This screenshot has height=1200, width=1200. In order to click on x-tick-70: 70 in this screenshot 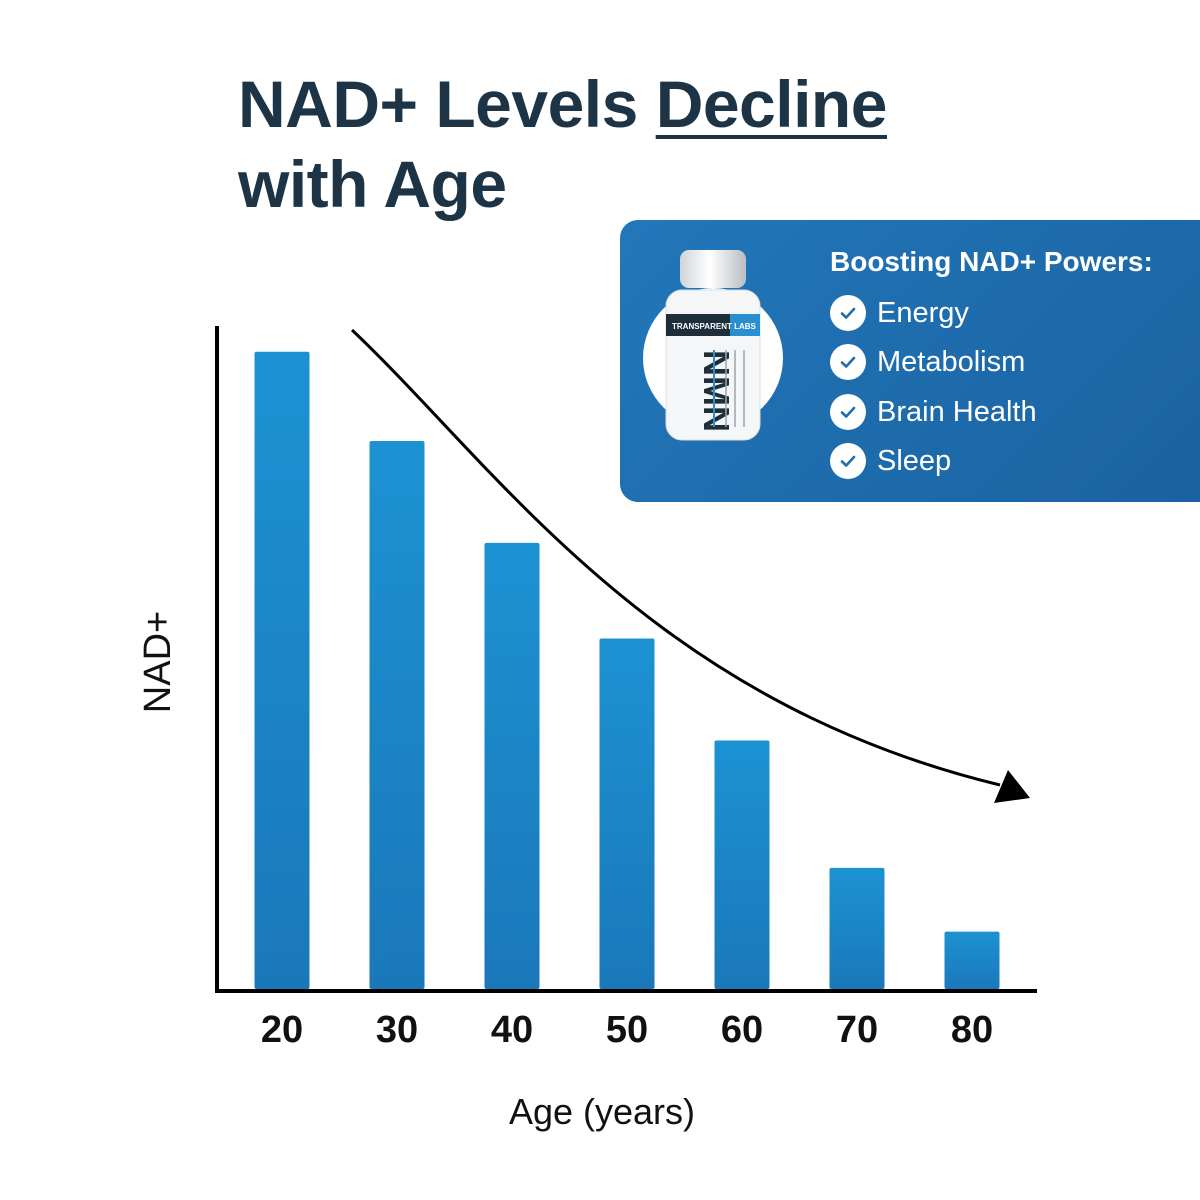, I will do `click(857, 1030)`.